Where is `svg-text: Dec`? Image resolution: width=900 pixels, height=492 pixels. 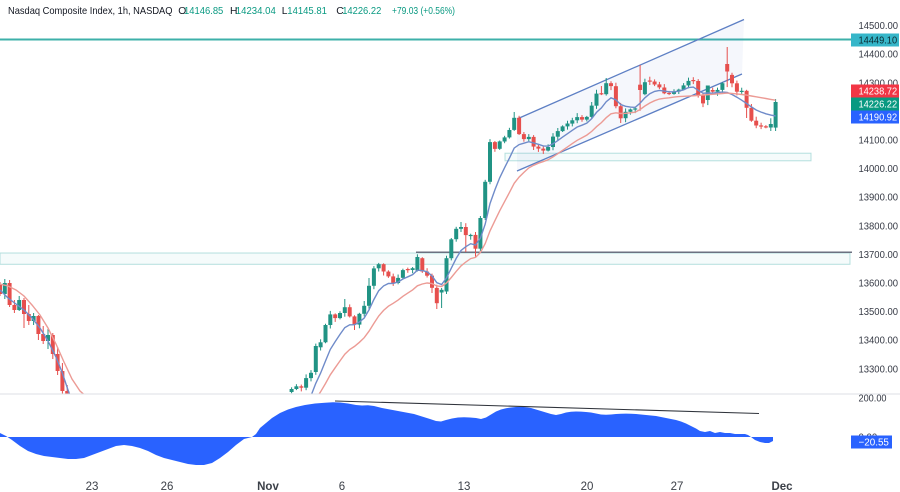 svg-text: Dec is located at coordinates (782, 486).